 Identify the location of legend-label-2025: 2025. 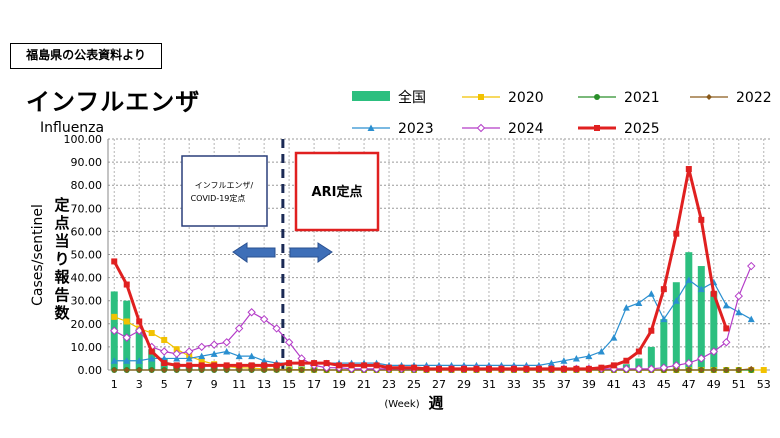
(642, 129).